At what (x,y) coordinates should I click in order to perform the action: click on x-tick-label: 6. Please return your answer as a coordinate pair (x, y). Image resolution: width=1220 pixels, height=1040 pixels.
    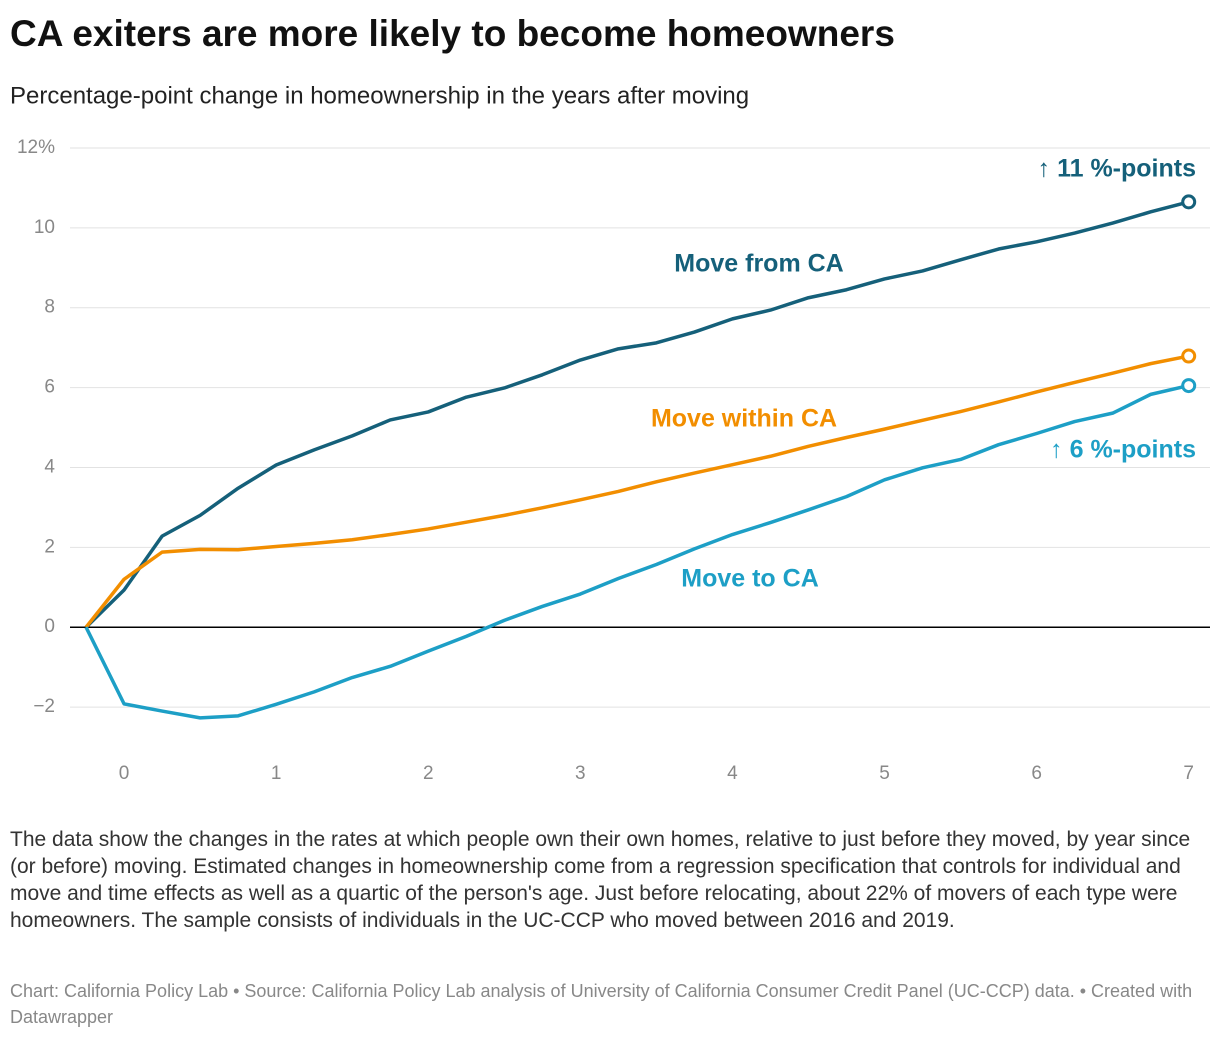
    Looking at the image, I should click on (1036, 773).